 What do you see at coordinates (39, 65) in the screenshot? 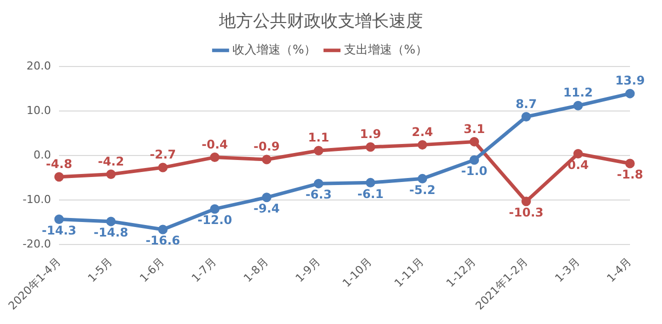
I see `y-tick-label: 20.0` at bounding box center [39, 65].